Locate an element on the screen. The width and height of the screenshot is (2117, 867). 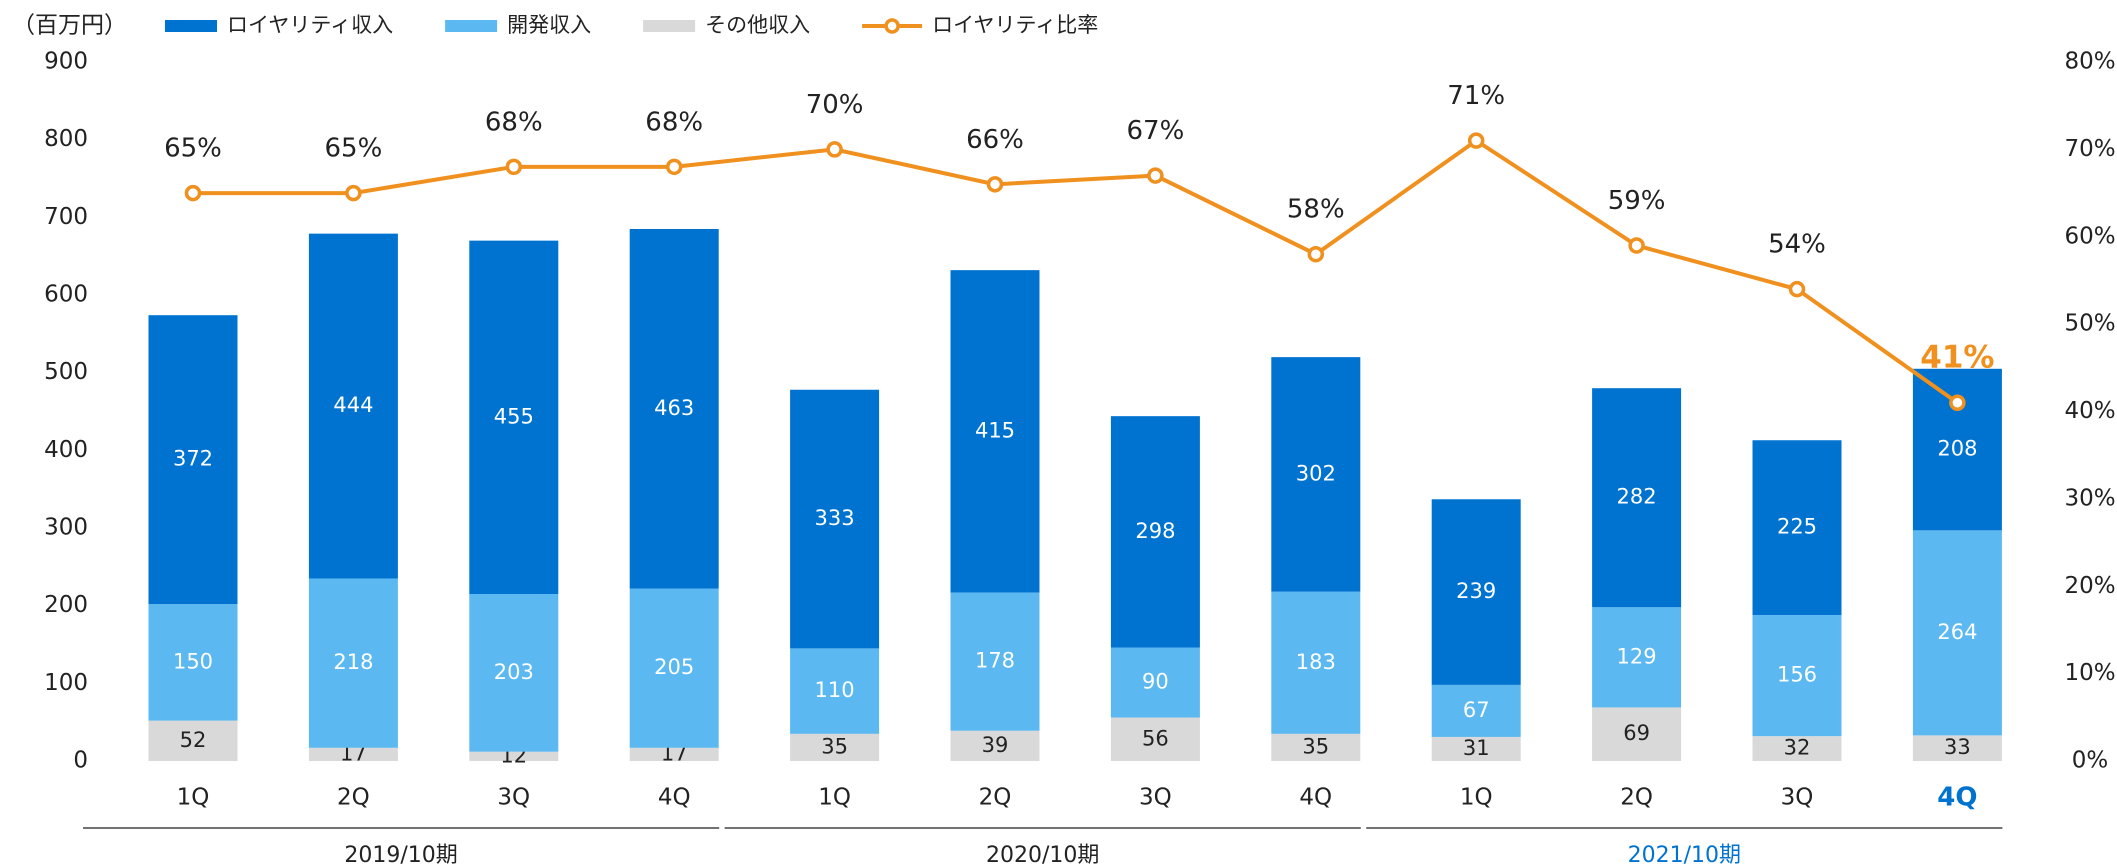
bar-value-label: 218 is located at coordinates (353, 662).